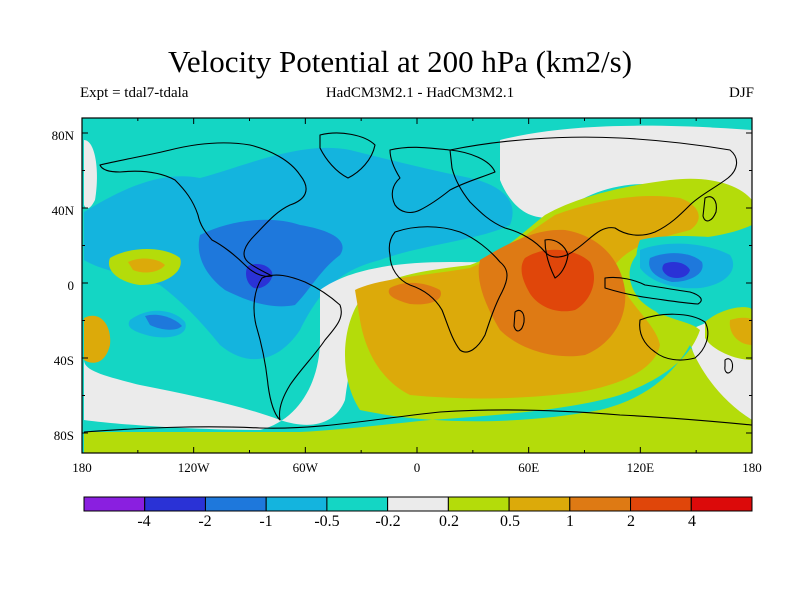  What do you see at coordinates (62, 135) in the screenshot?
I see `lat-label-80n: 80N` at bounding box center [62, 135].